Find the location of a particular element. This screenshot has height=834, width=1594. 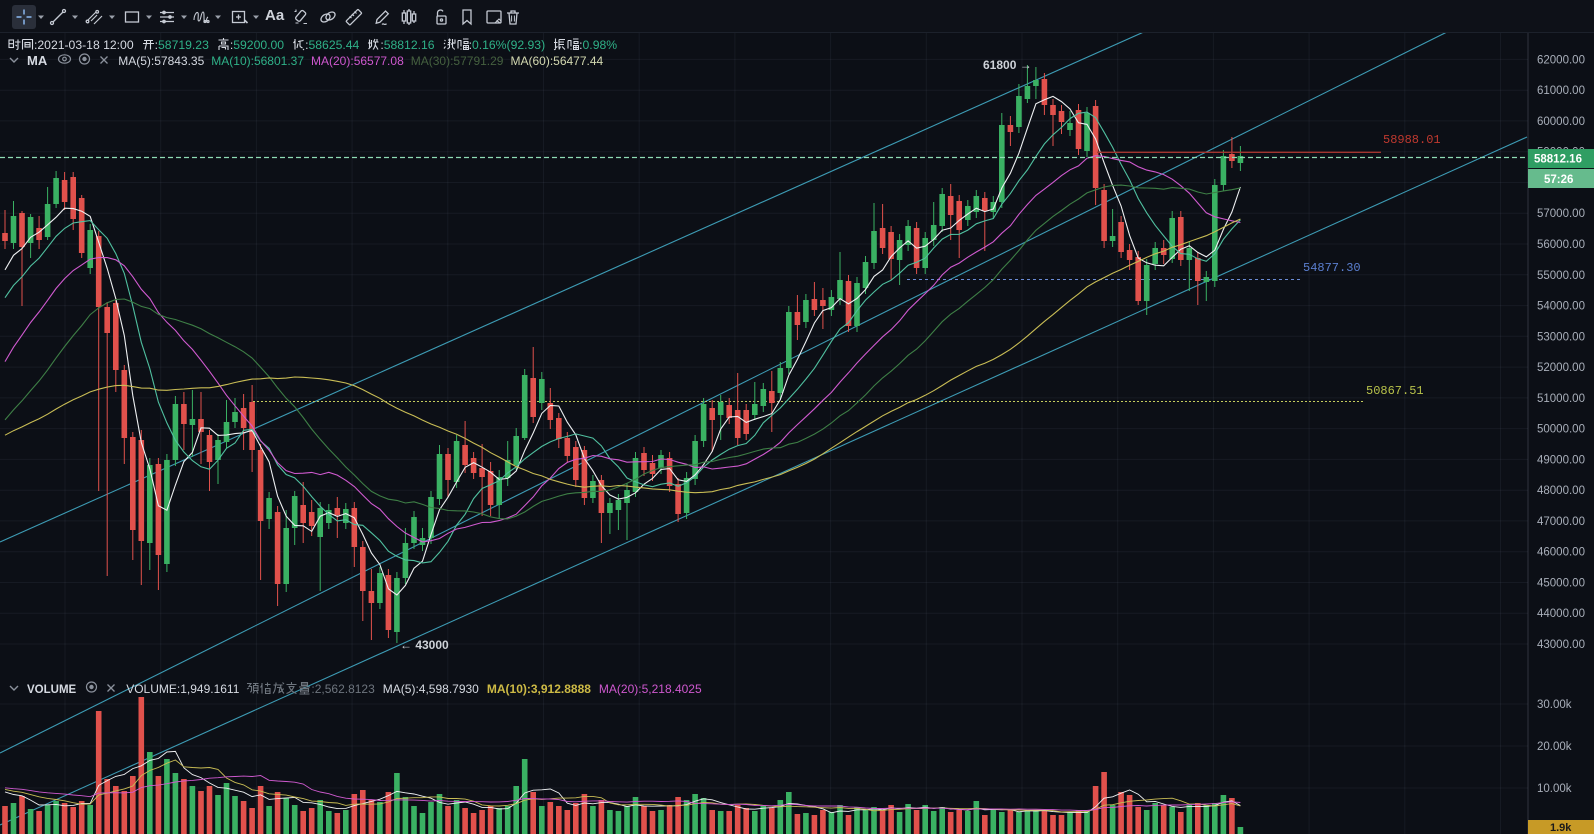

svg-text: 57000.00 is located at coordinates (1561, 214).